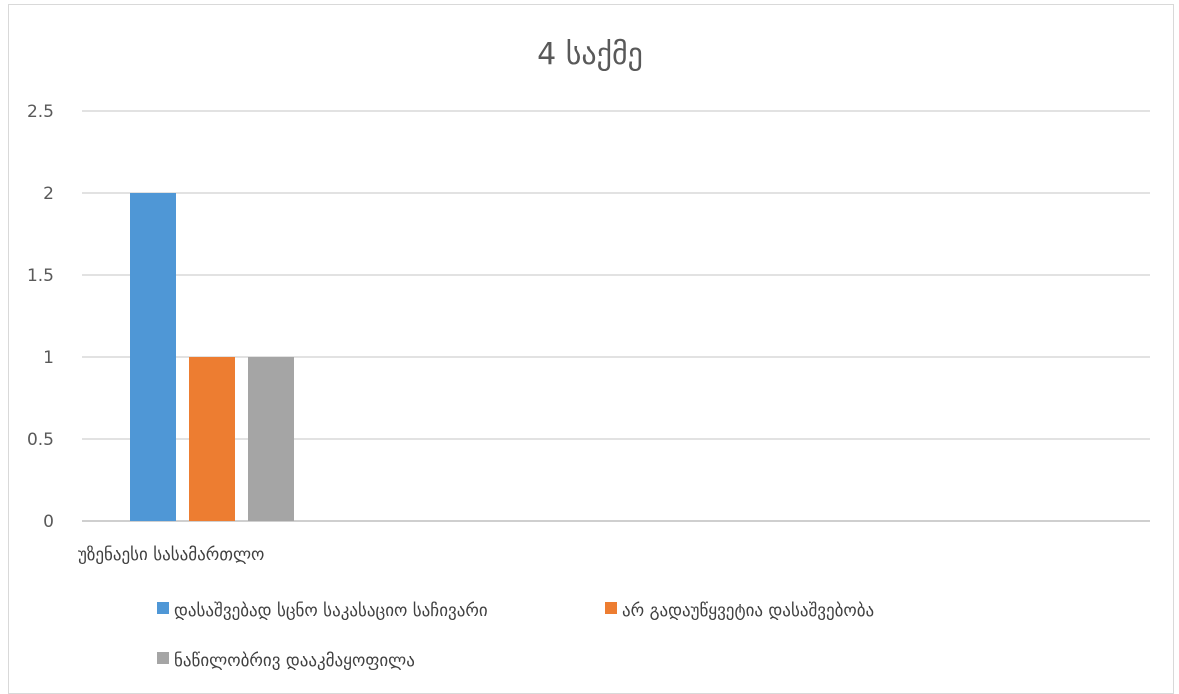  I want to click on bars-layer, so click(212, 357).